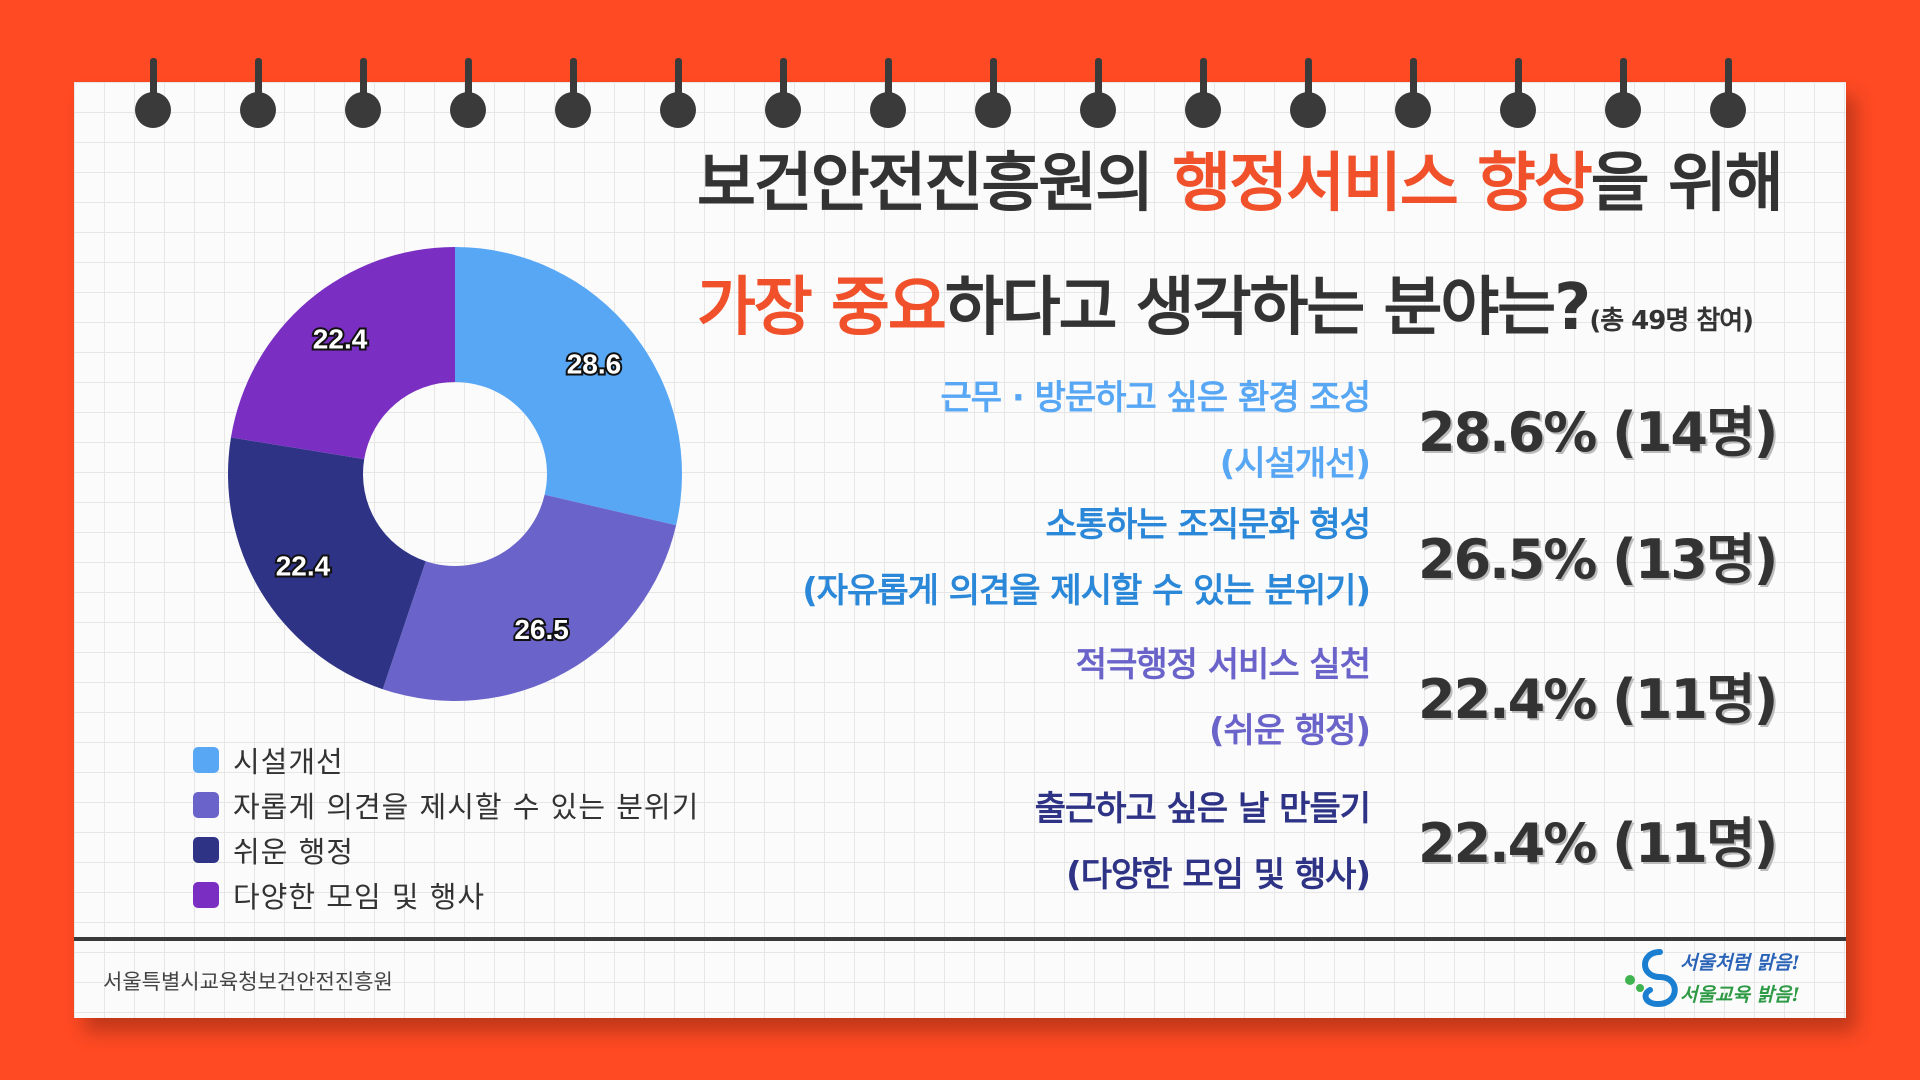 The height and width of the screenshot is (1080, 1920). Describe the element at coordinates (1651, 978) in the screenshot. I see `logo-emblem-icon` at that location.